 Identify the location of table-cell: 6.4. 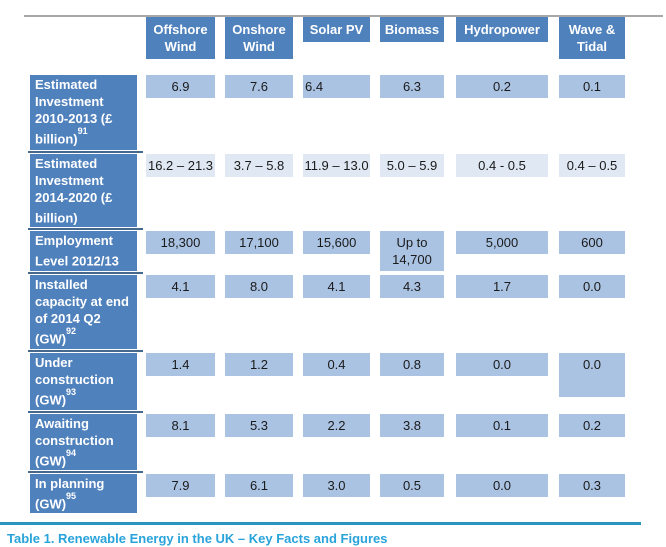
(336, 86).